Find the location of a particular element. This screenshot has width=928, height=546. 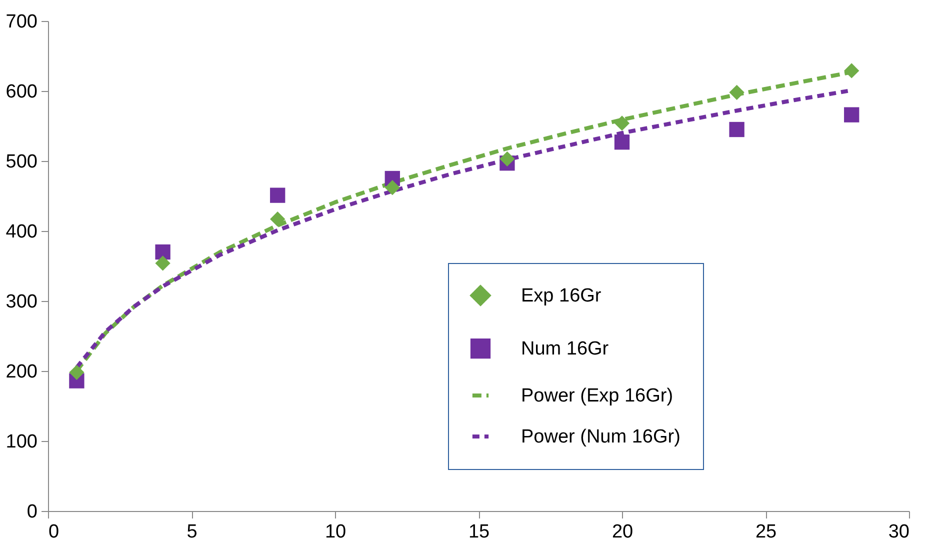

y-tick-label: 500 is located at coordinates (22, 162).